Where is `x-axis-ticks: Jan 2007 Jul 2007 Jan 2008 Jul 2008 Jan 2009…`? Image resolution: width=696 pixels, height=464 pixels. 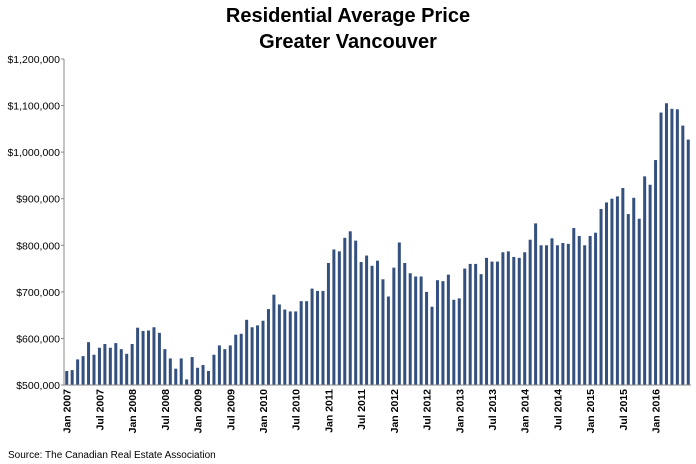 x-axis-ticks: Jan 2007 Jul 2007 Jan 2008 Jul 2008 Jan 2009… is located at coordinates (362, 411).